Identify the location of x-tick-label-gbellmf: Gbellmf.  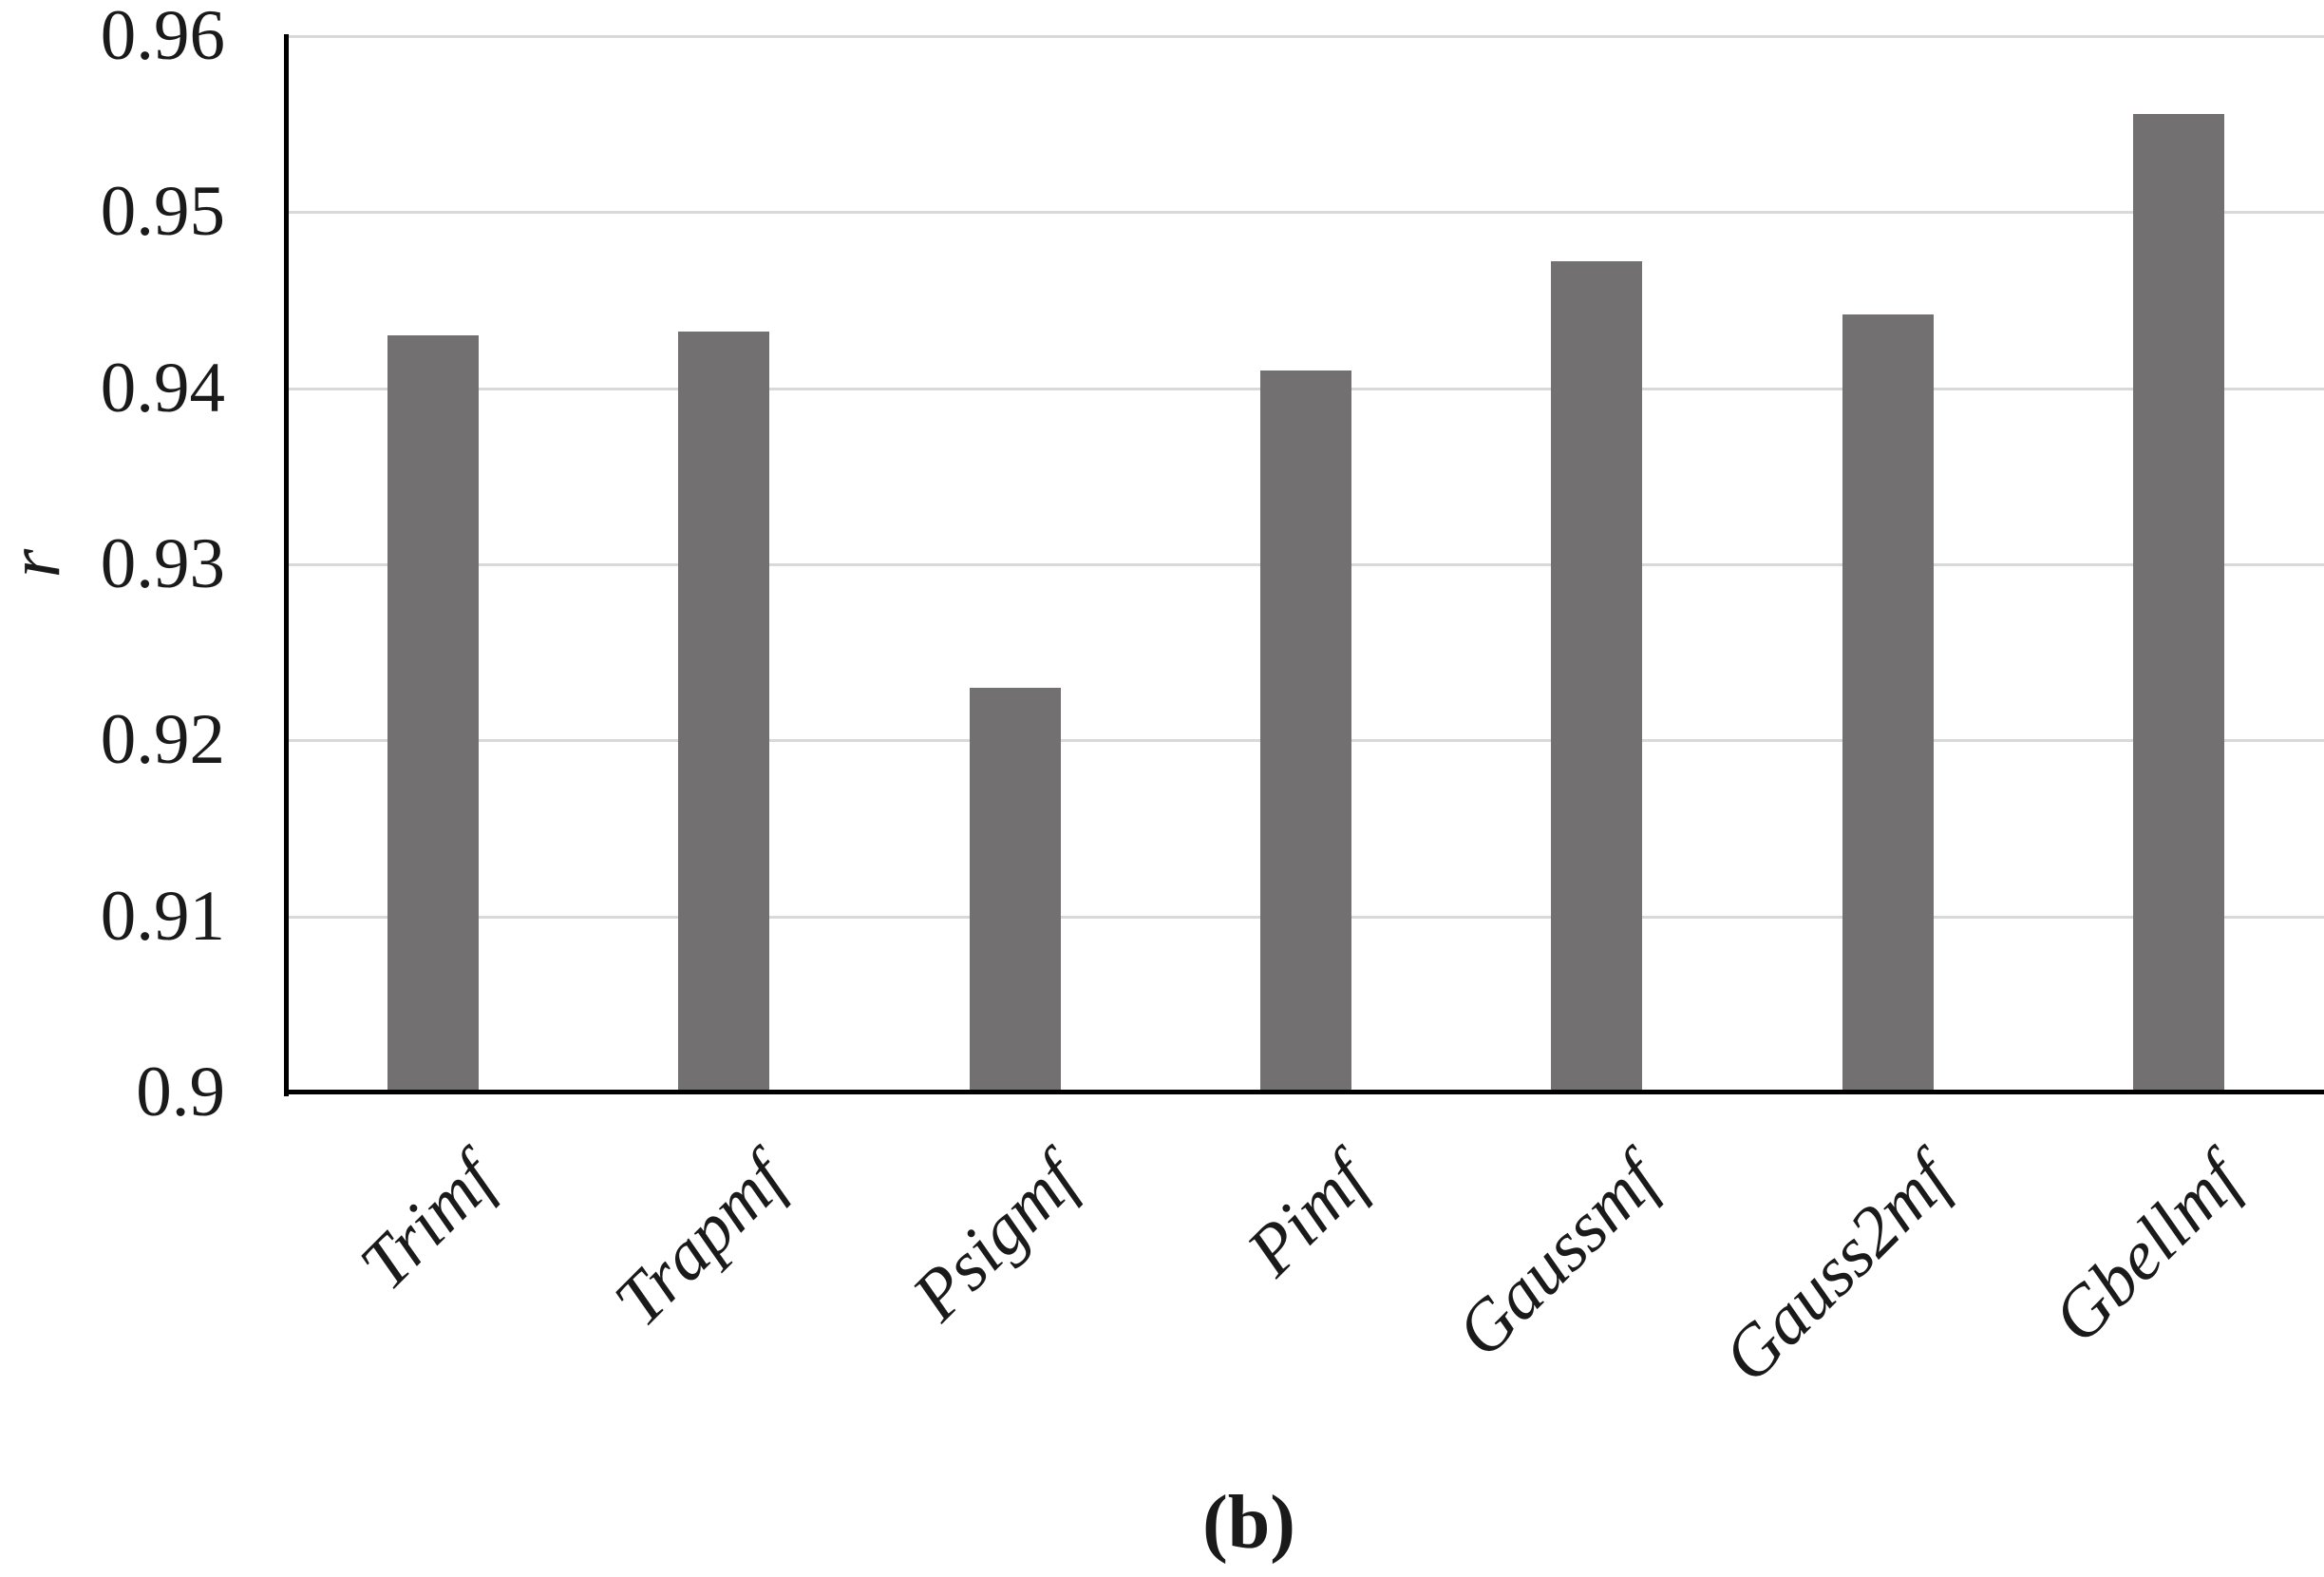
(2147, 1248).